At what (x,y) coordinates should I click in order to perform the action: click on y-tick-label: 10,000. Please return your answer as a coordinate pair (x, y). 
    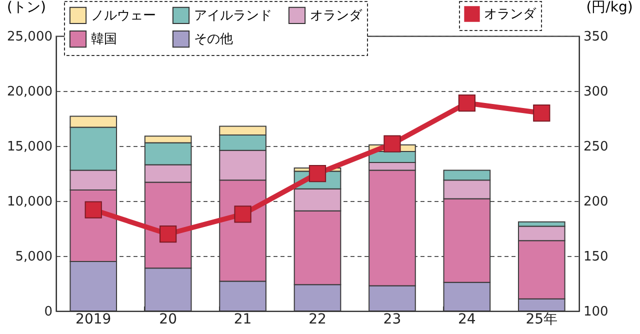
    Looking at the image, I should click on (29, 202).